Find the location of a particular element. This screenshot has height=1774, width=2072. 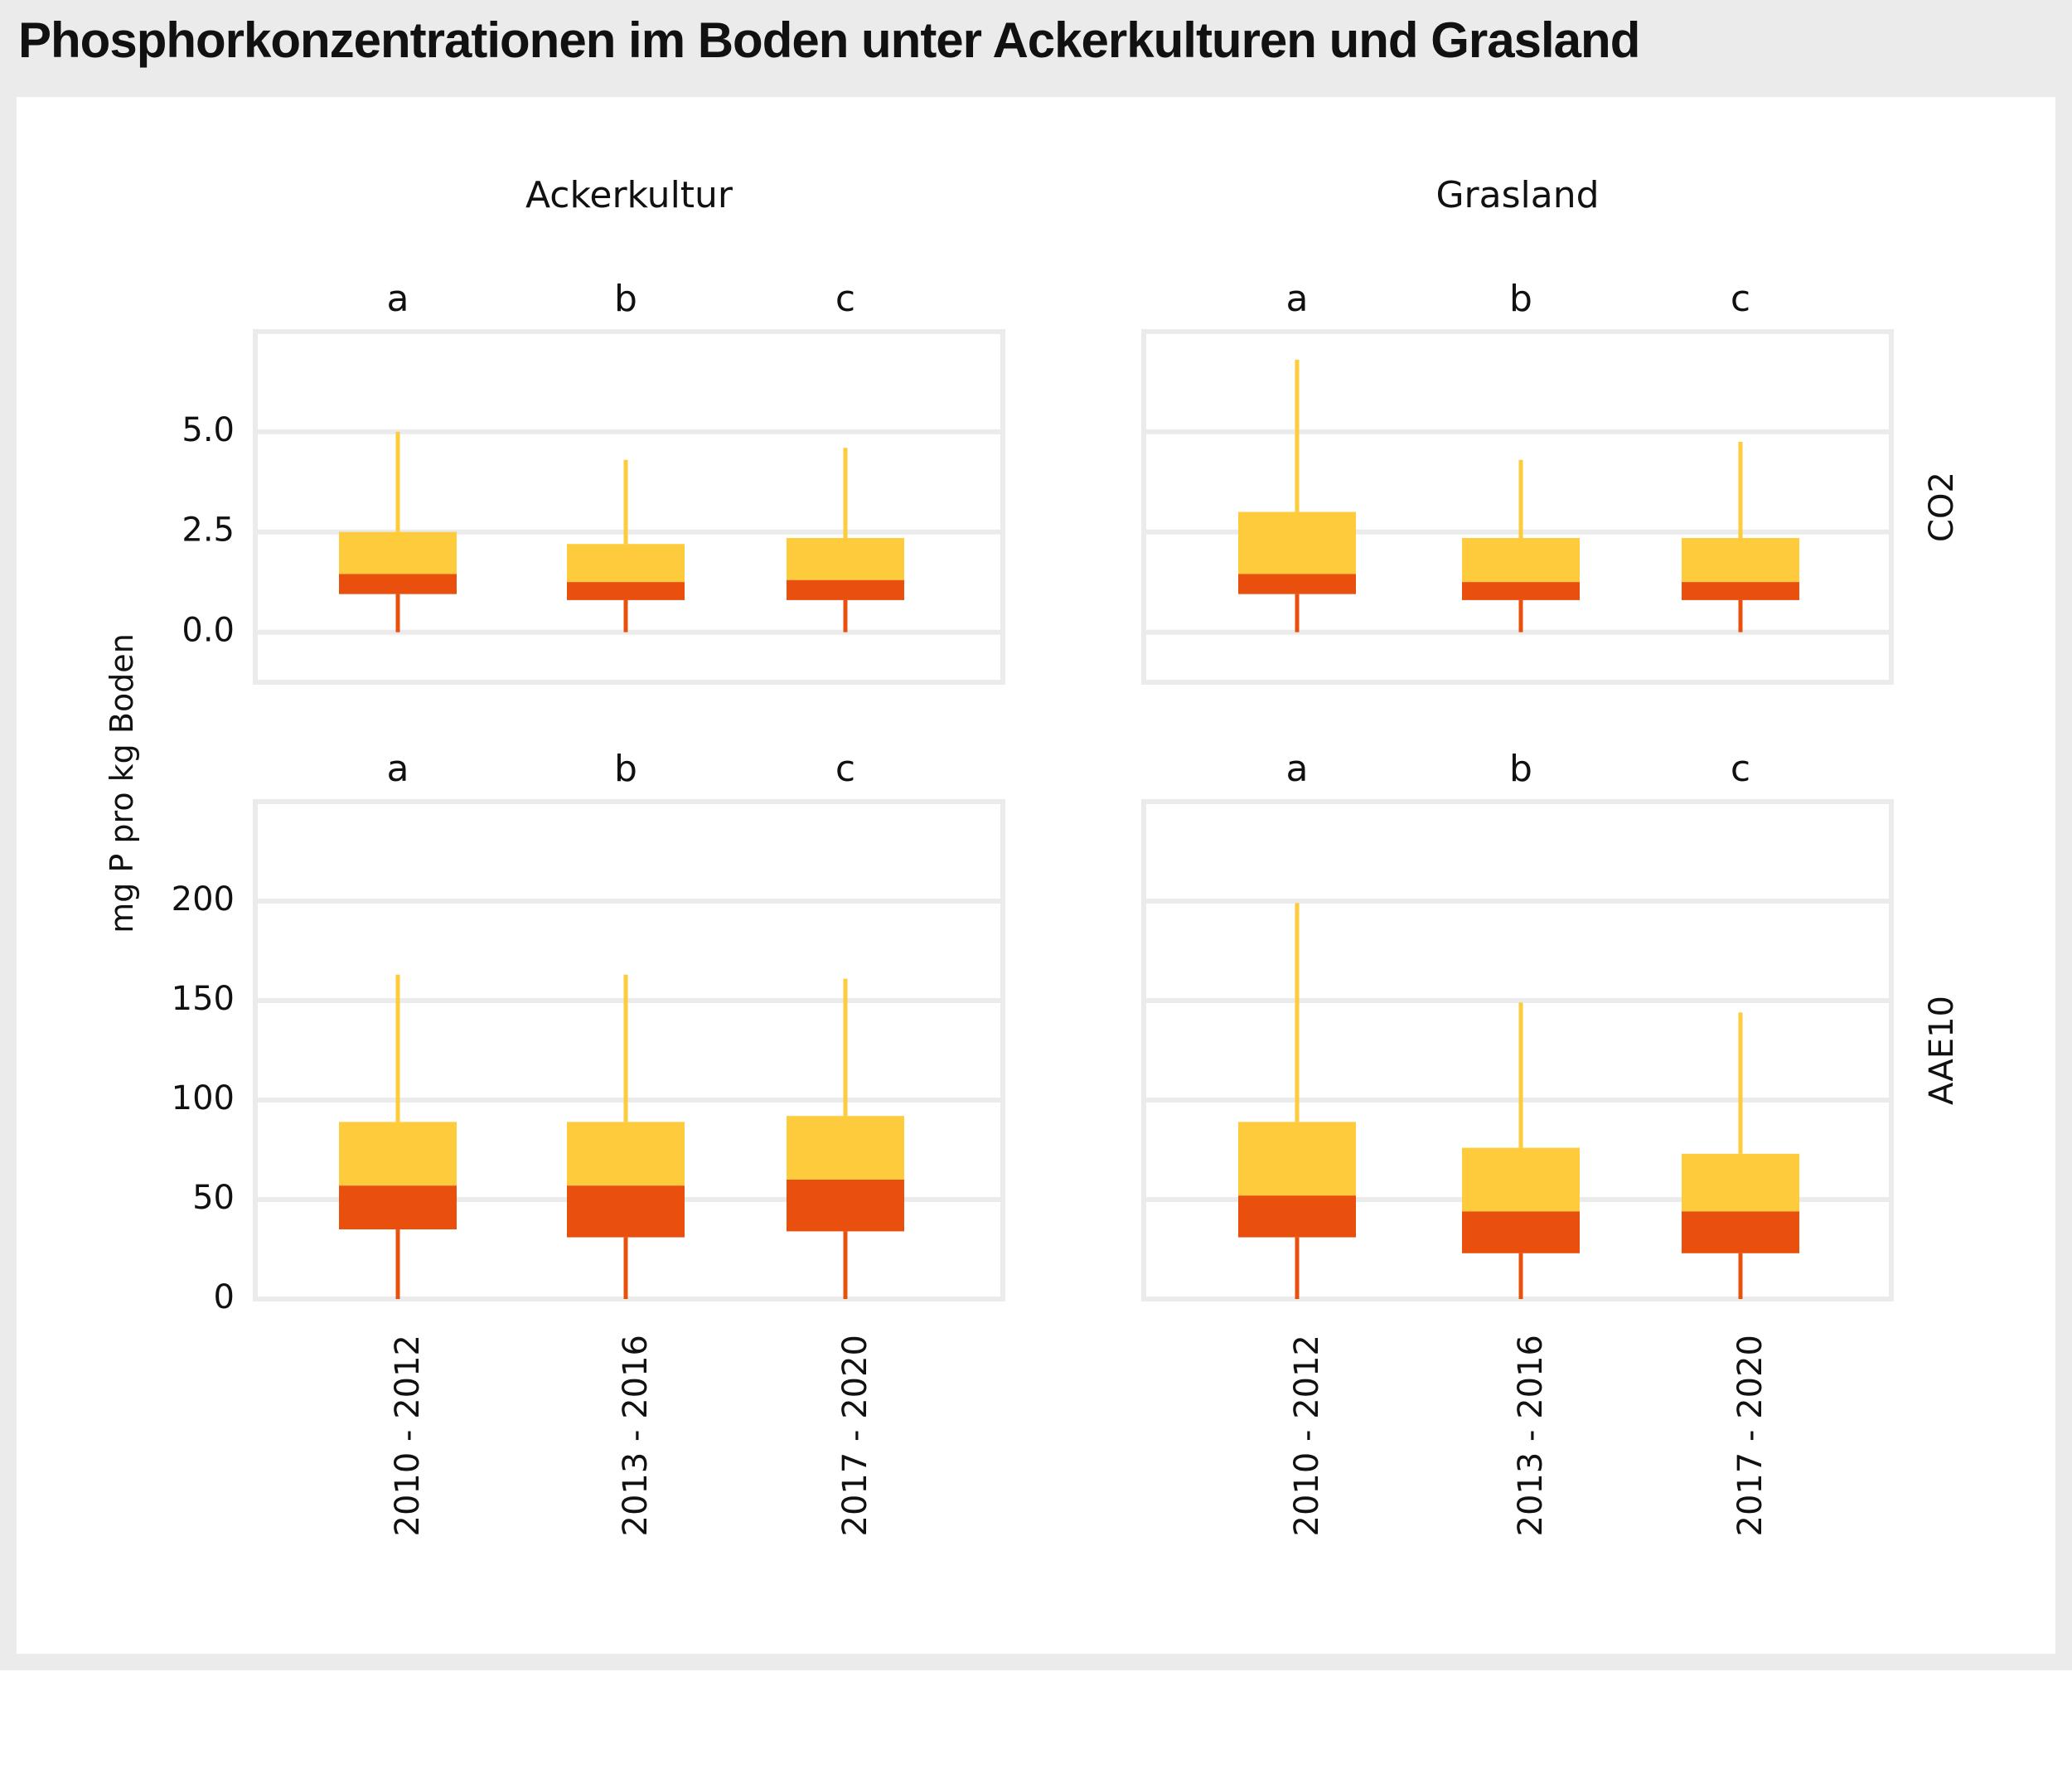

y-axis-label: mg P pro kg Boden is located at coordinates (122, 783).